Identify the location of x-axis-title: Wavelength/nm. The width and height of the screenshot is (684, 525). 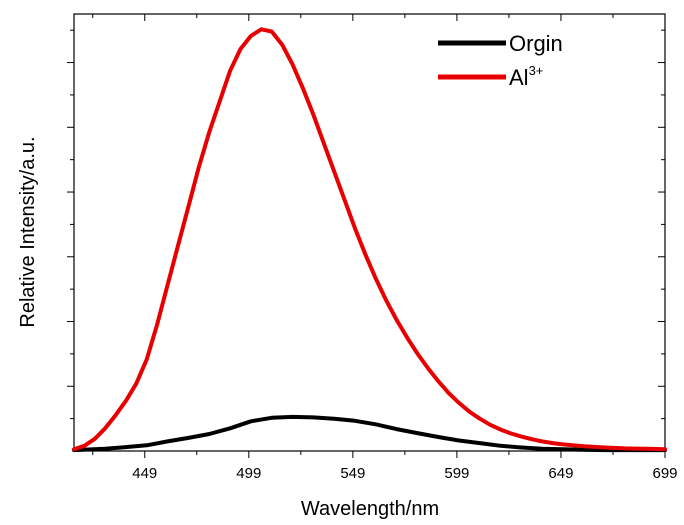
(370, 509).